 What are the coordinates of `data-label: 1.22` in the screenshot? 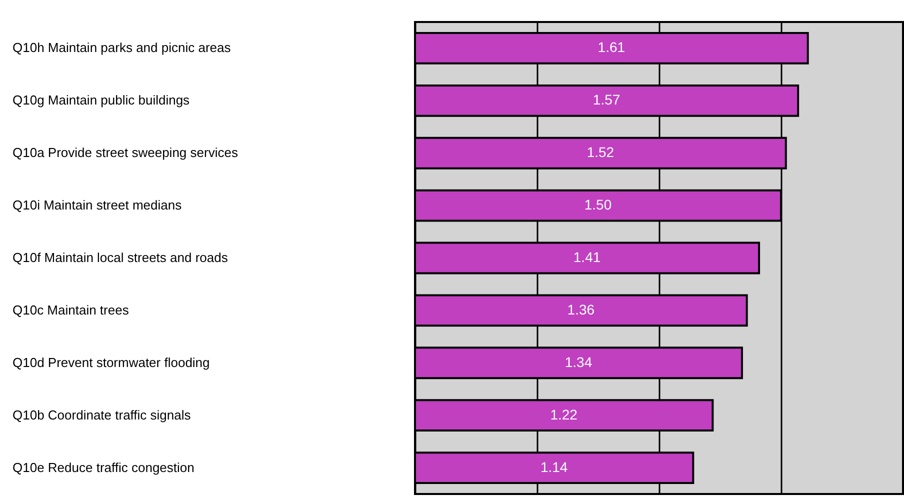 It's located at (564, 414).